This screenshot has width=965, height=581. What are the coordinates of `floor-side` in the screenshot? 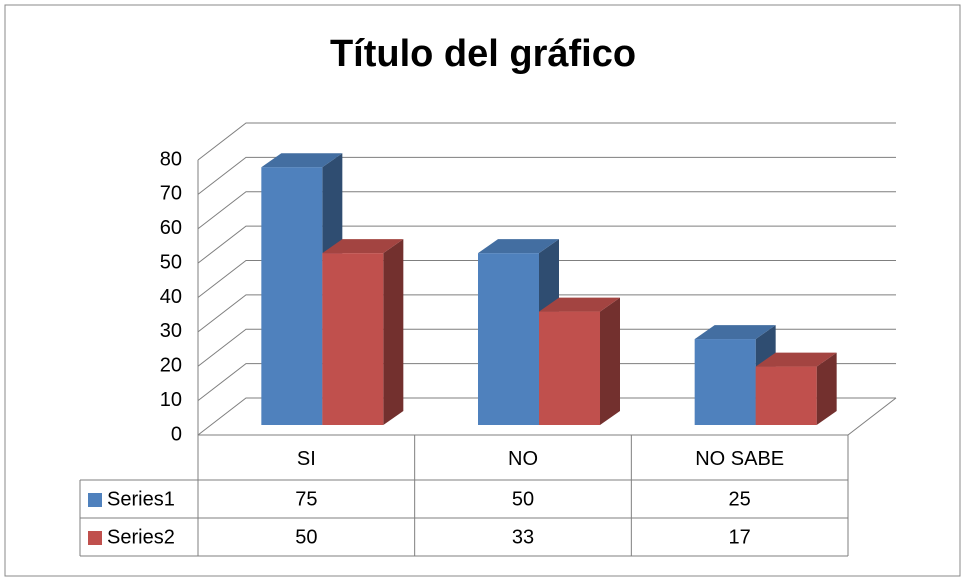 It's located at (872, 416).